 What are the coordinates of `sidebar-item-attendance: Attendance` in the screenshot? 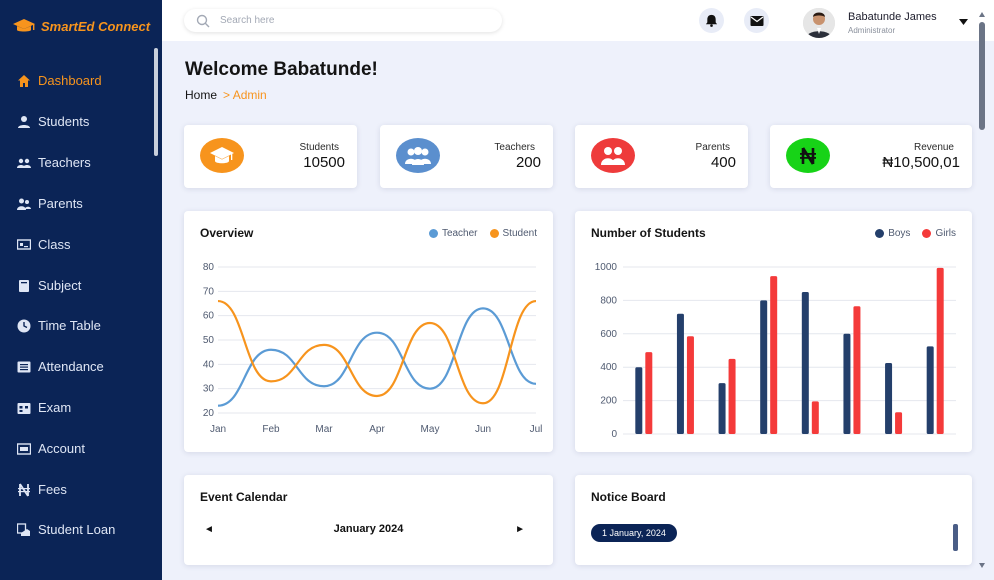 It's located at (60, 366).